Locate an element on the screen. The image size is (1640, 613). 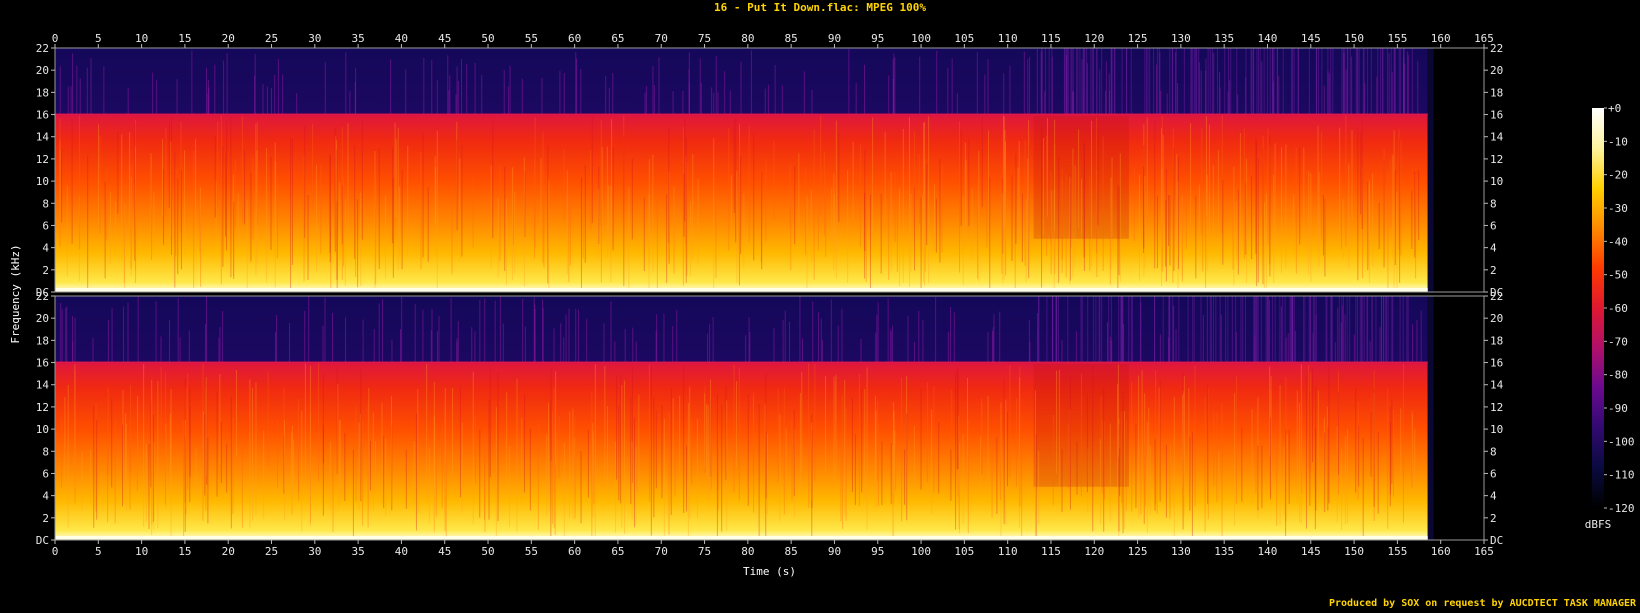
y-tick-label: 16 is located at coordinates (1496, 363).